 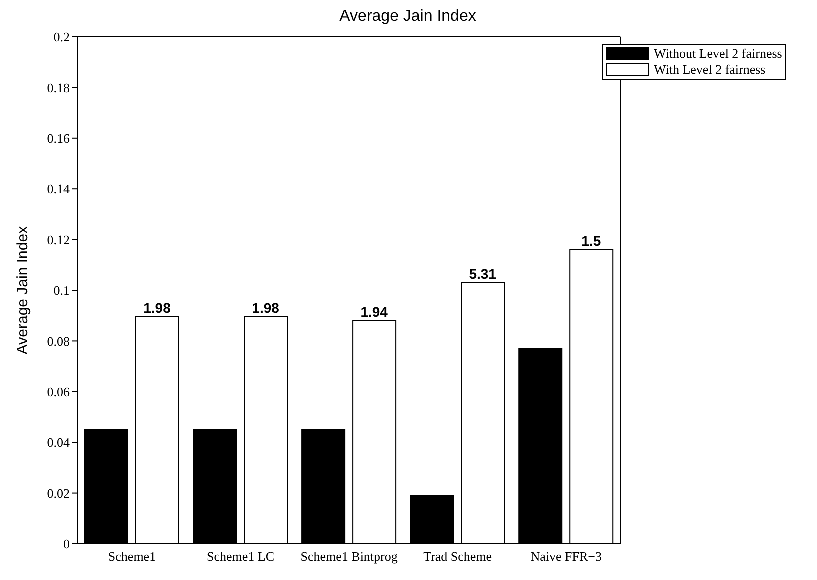 I want to click on x-tick-label: Scheme1 Bintprog, so click(x=349, y=556).